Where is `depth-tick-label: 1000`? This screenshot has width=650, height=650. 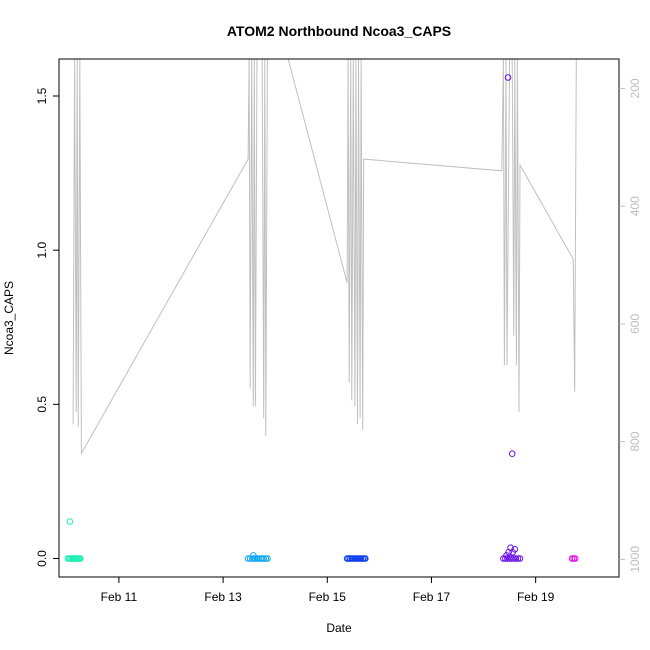
depth-tick-label: 1000 is located at coordinates (635, 559).